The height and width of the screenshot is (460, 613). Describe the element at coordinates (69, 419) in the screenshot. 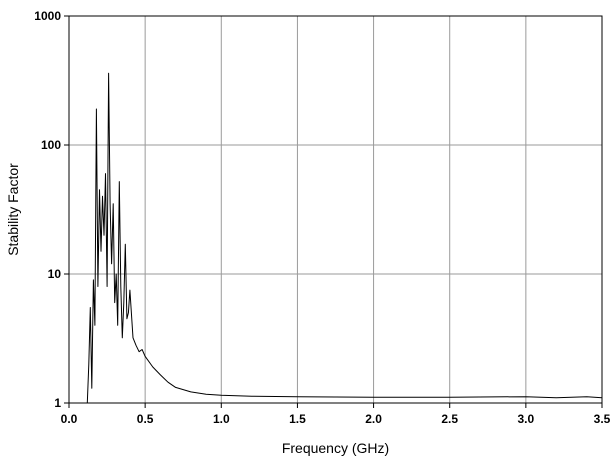

I see `x-tick-label: 0.0` at that location.